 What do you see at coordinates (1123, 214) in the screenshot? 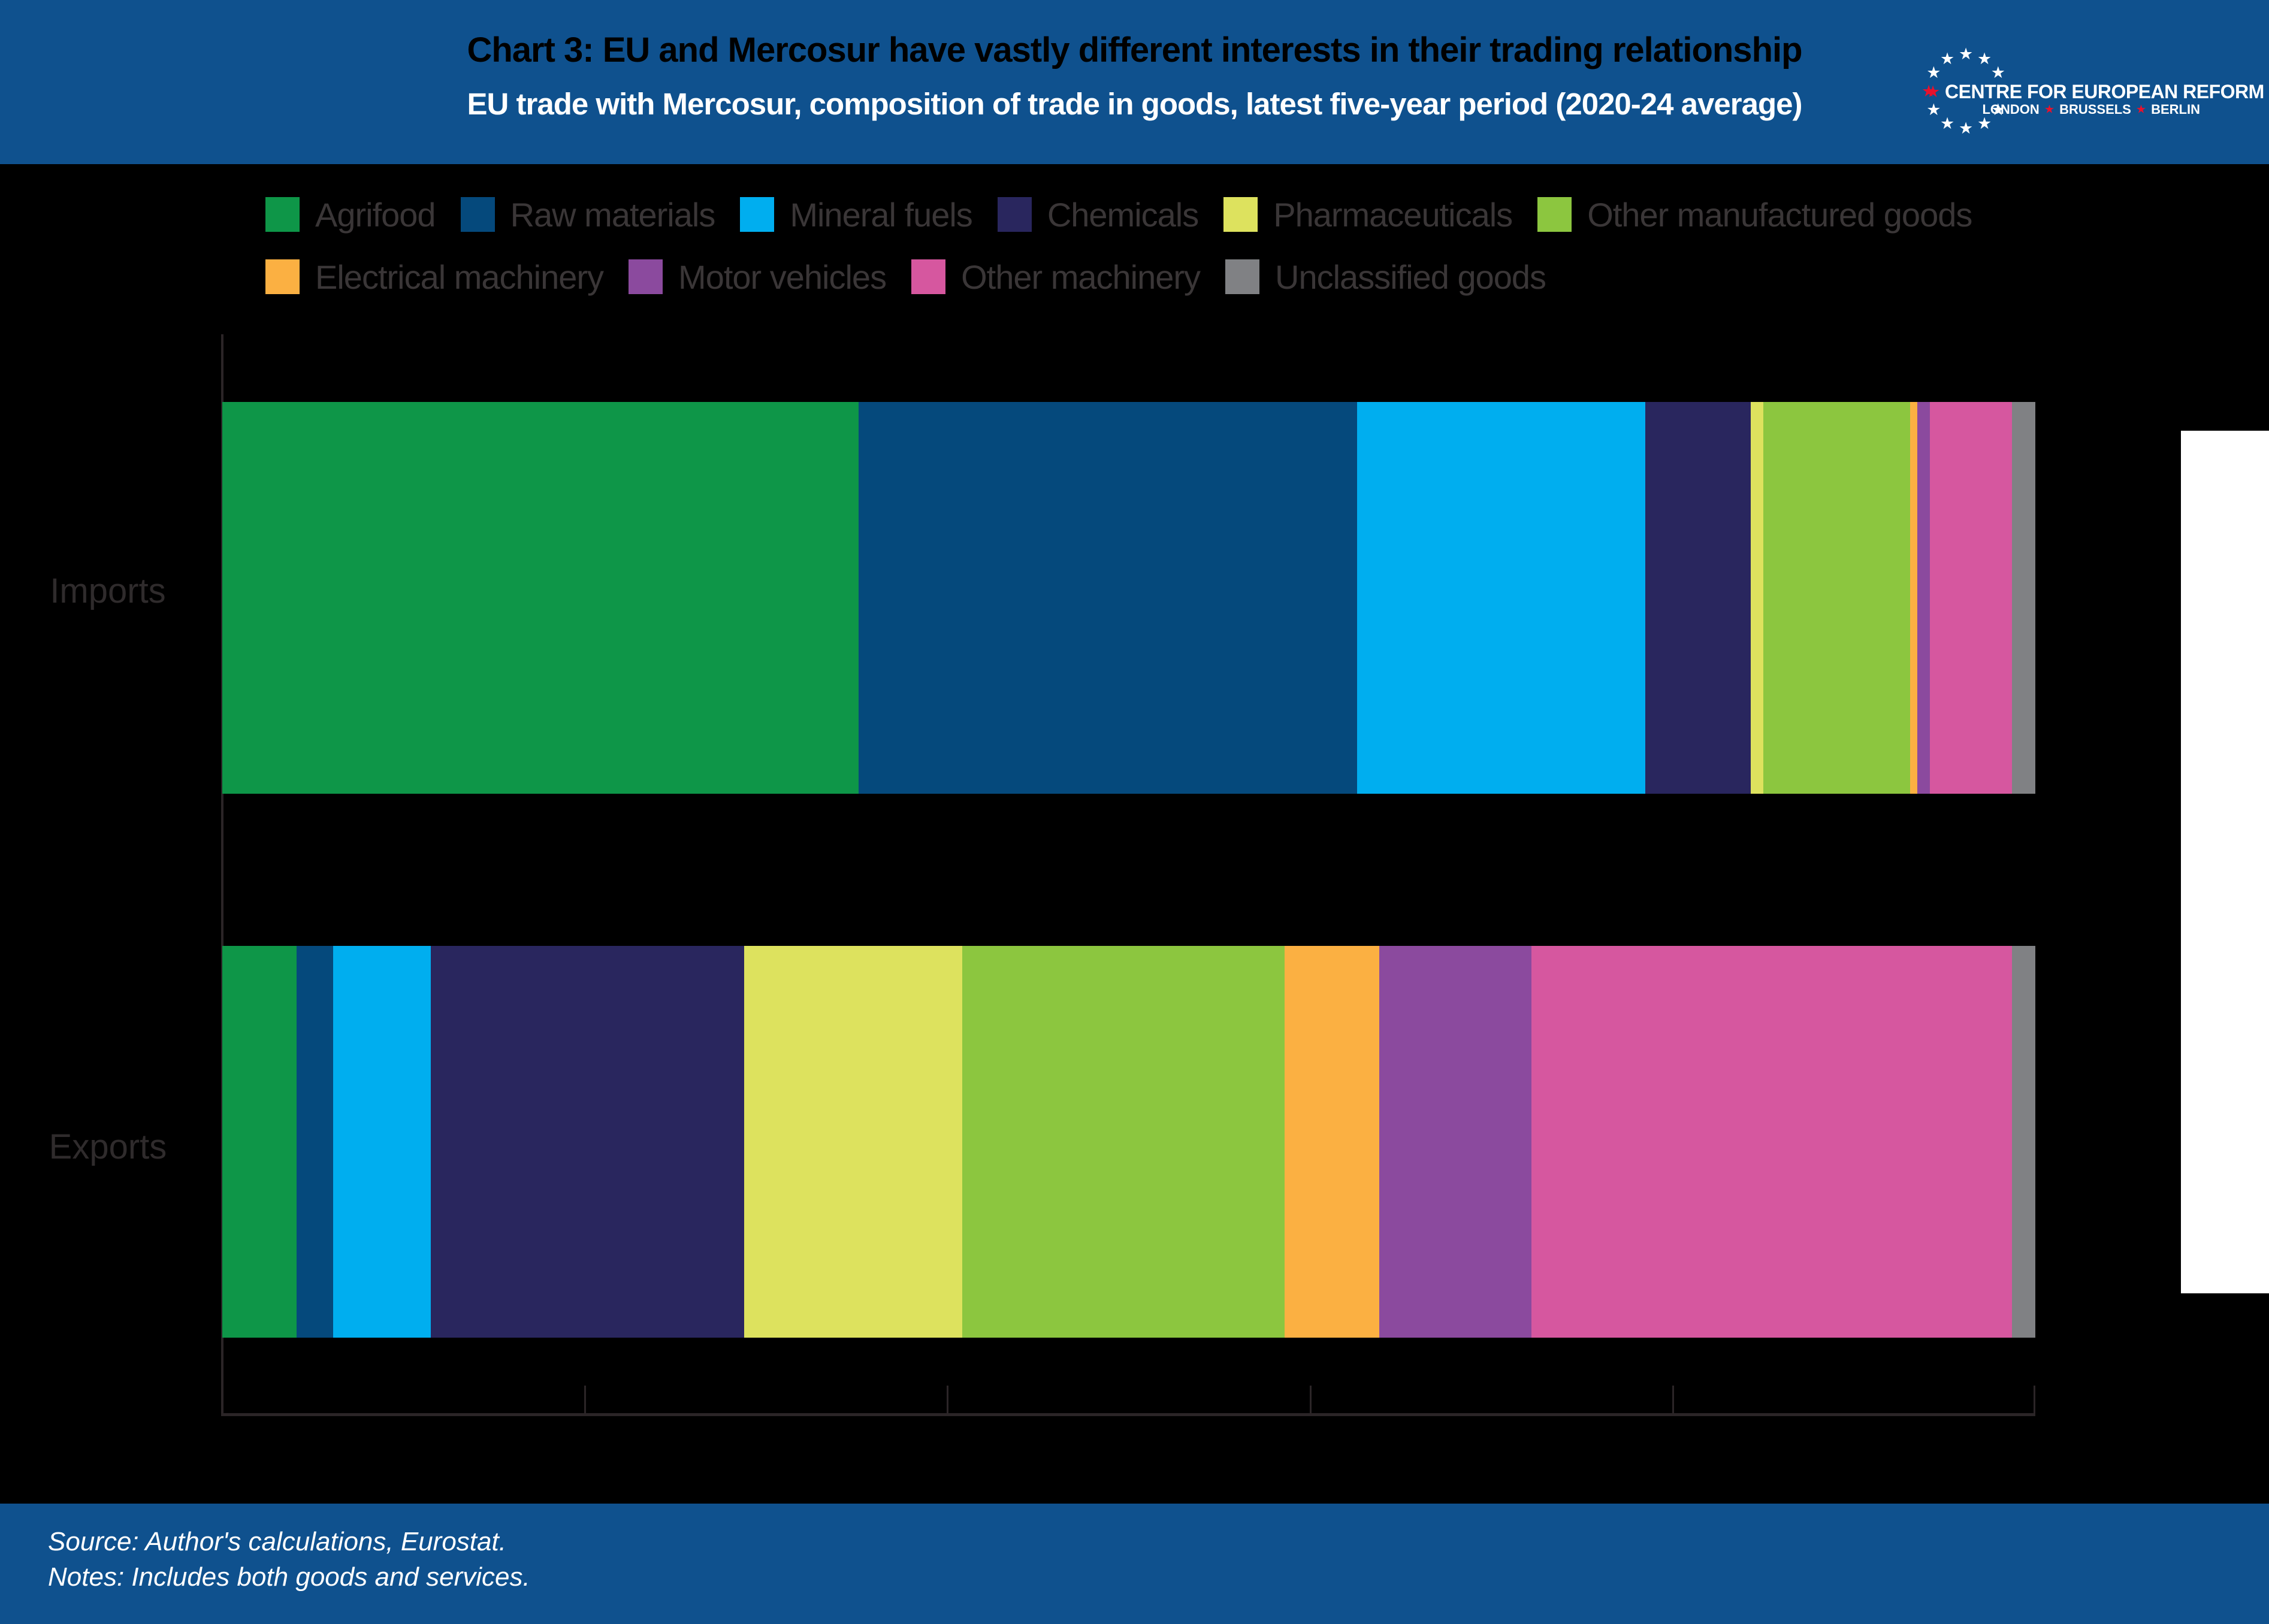
I see `legend-label: Chemicals` at bounding box center [1123, 214].